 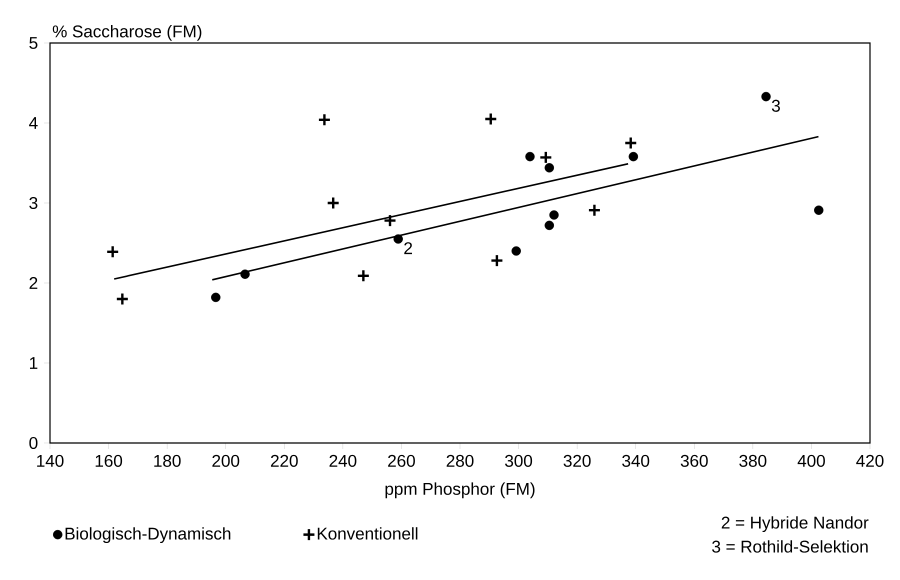 What do you see at coordinates (752, 460) in the screenshot?
I see `x-tick-label: 380` at bounding box center [752, 460].